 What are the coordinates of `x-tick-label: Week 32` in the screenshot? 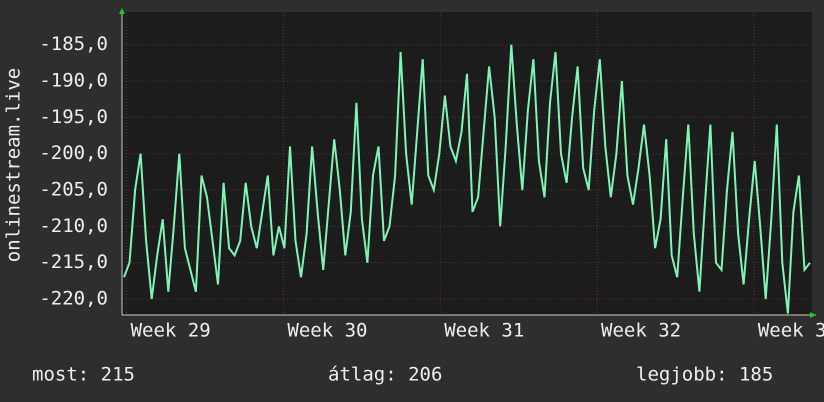 It's located at (641, 331).